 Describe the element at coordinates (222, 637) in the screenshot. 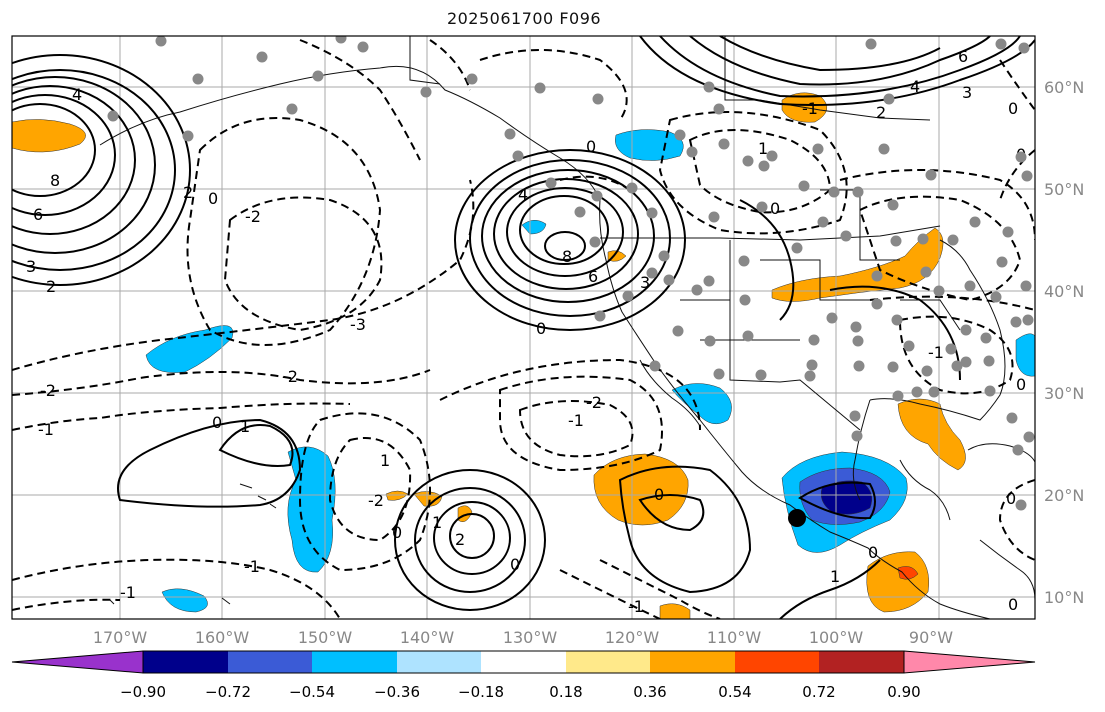

I see `lon-label: 160°W` at that location.